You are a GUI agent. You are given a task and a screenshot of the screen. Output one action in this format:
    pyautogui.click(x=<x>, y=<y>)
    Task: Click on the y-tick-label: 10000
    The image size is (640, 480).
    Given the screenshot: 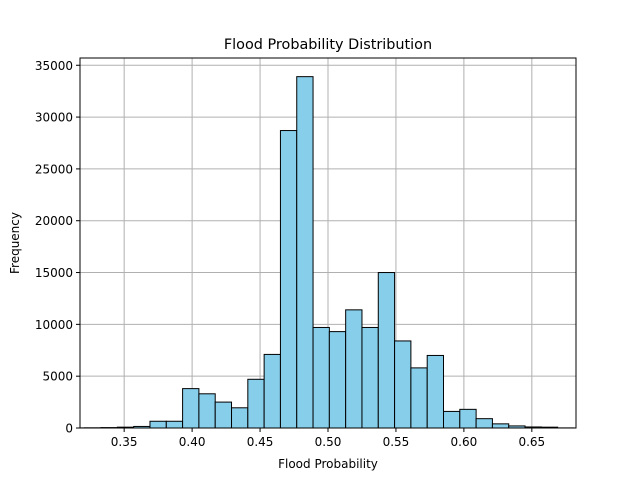 What is the action you would take?
    pyautogui.click(x=54, y=325)
    